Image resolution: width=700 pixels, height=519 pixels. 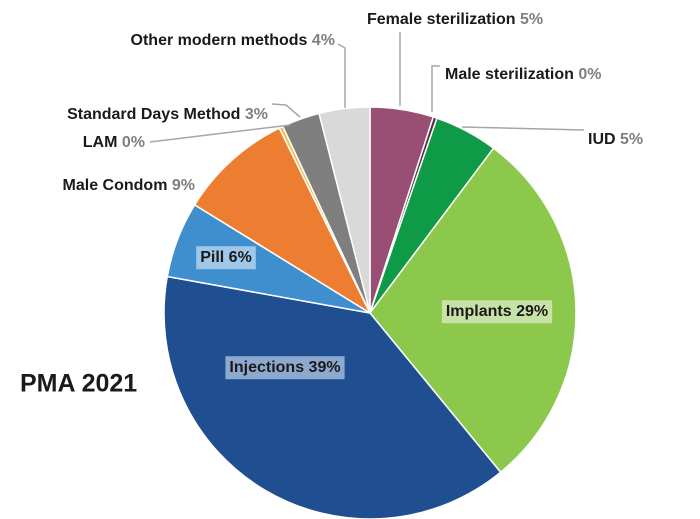 I want to click on category-label: Pill, so click(x=212, y=257).